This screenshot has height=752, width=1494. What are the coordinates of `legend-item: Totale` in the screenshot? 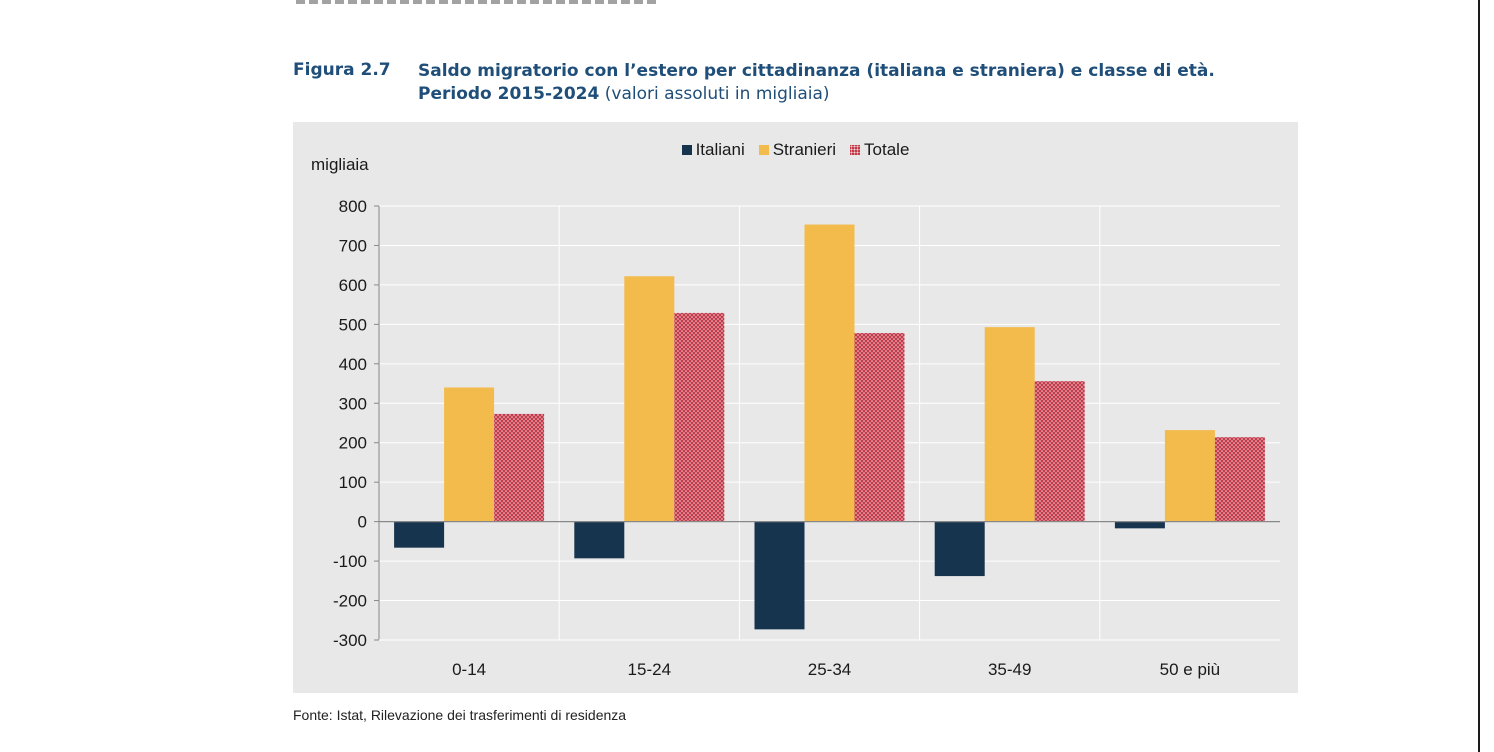 It's located at (879, 150).